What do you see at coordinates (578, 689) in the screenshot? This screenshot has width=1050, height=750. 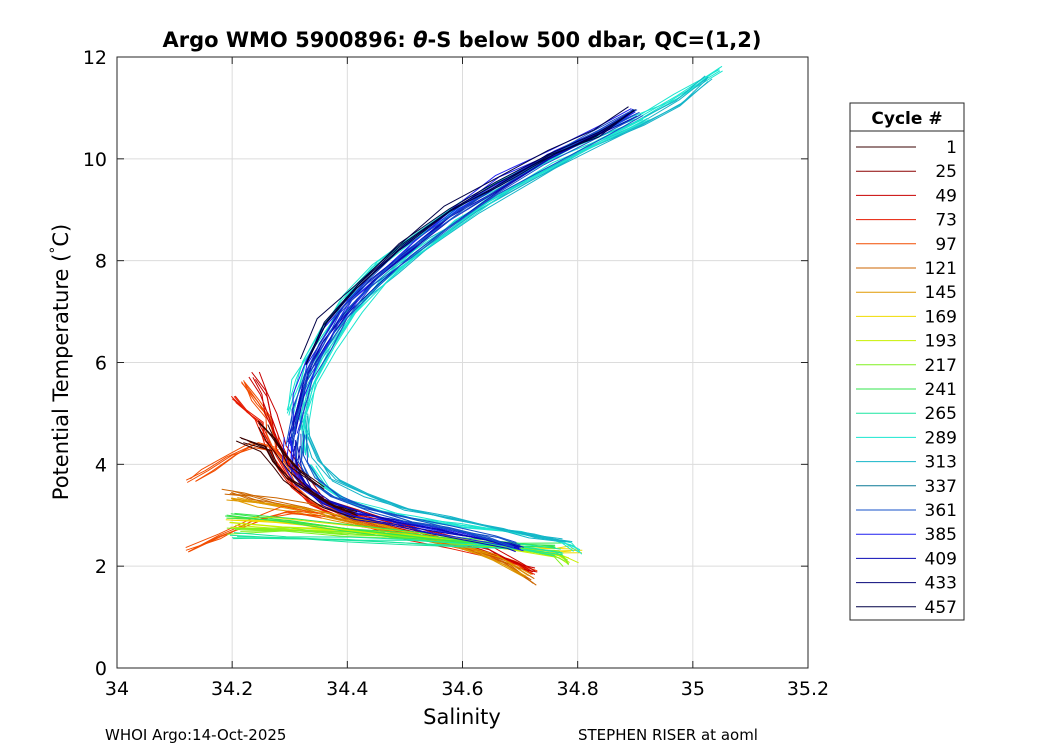 I see `x-tick-label: 34.8` at bounding box center [578, 689].